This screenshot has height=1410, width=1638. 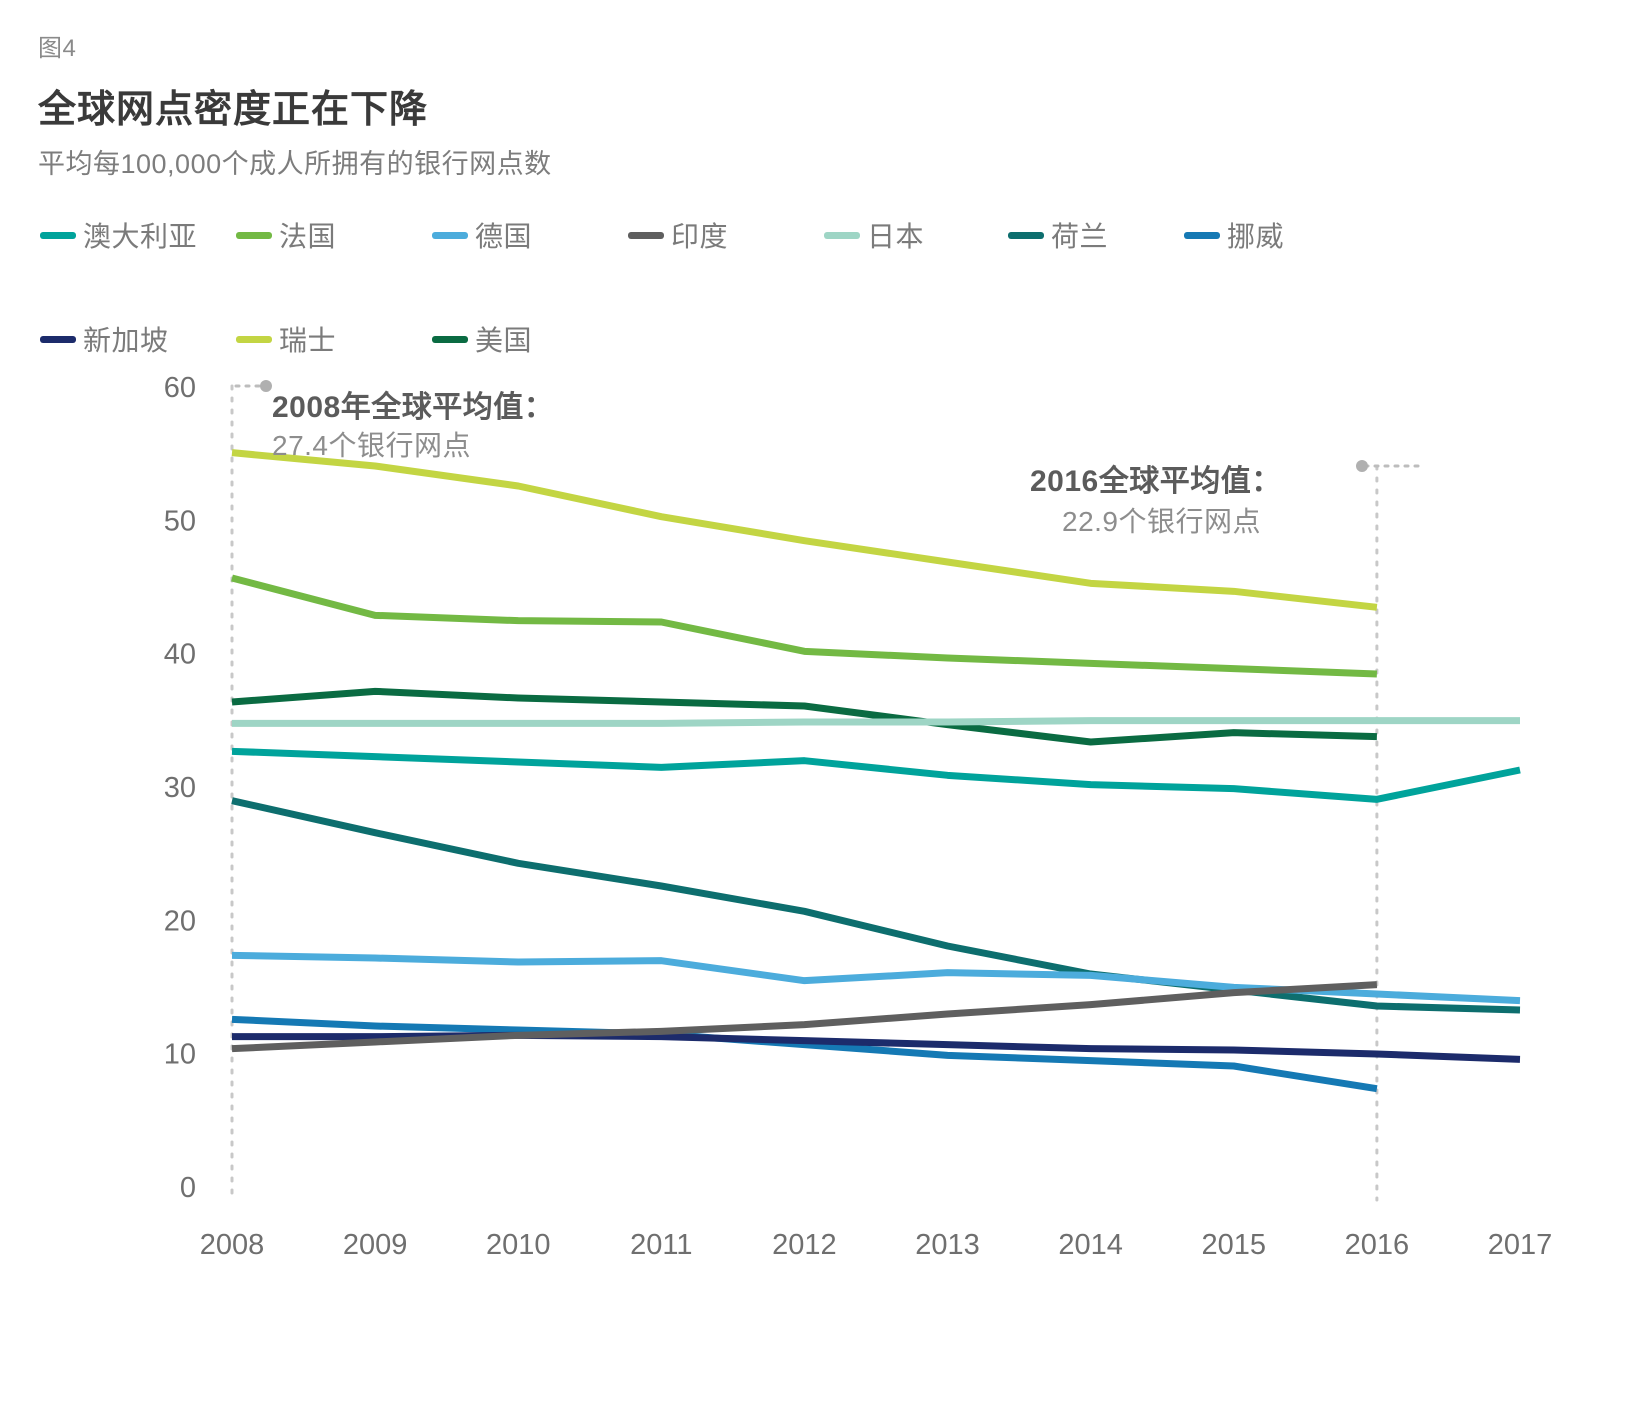 What do you see at coordinates (375, 1245) in the screenshot?
I see `x-axis-tick-2009: 2009` at bounding box center [375, 1245].